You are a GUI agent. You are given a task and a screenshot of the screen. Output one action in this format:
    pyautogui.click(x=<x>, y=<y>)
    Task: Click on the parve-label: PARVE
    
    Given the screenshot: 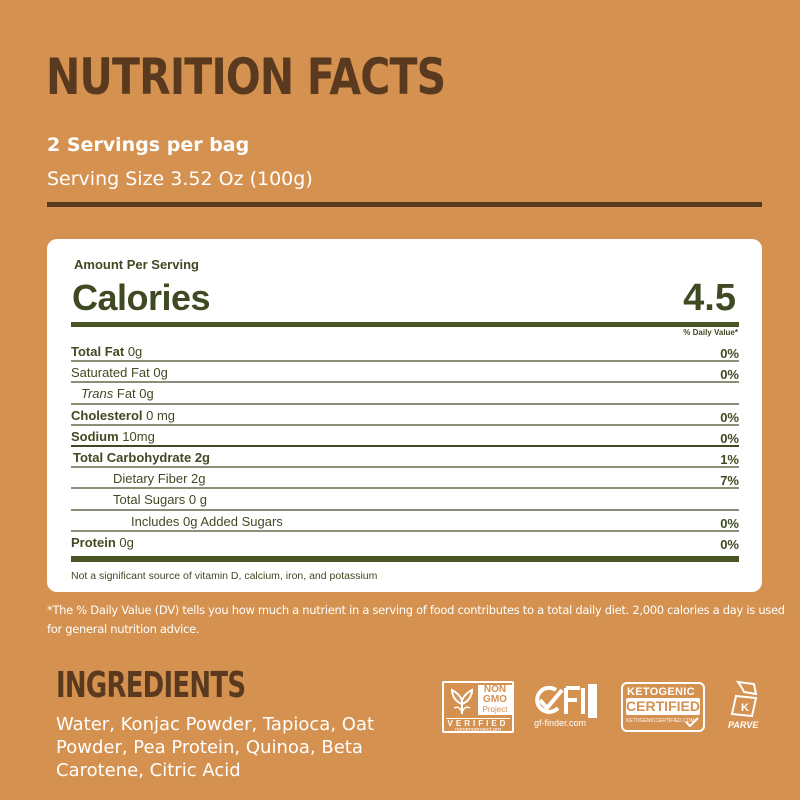 What is the action you would take?
    pyautogui.click(x=743, y=725)
    